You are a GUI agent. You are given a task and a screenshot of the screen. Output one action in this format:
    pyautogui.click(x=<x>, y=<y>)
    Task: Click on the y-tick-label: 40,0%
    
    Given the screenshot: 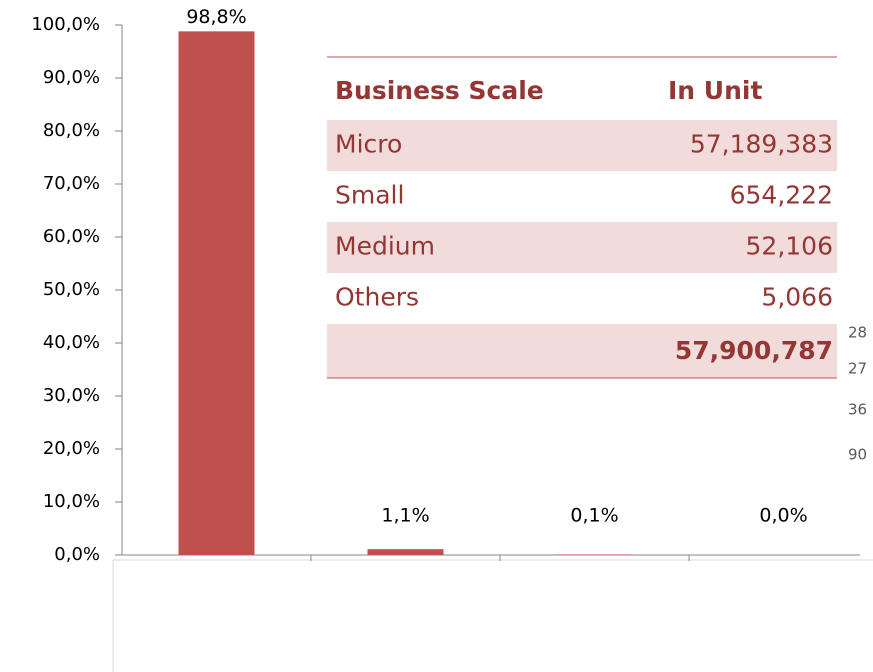 What is the action you would take?
    pyautogui.click(x=71, y=342)
    